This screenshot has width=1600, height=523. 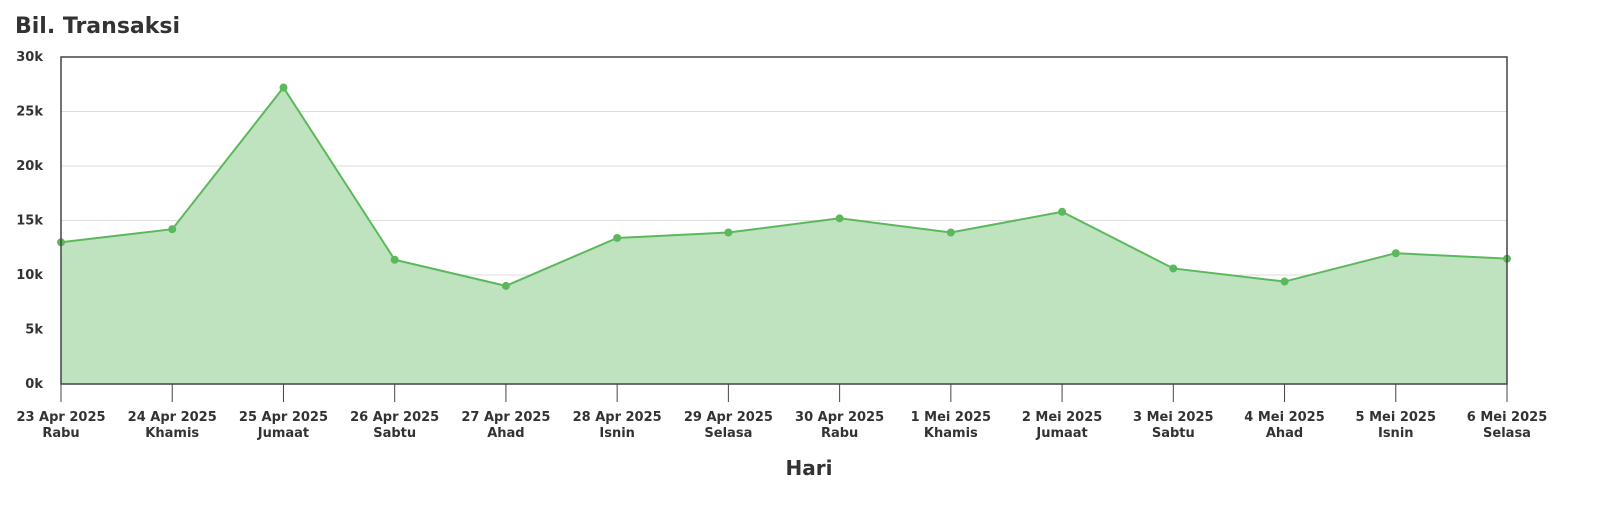 What do you see at coordinates (394, 417) in the screenshot?
I see `x-tick-label: 26 Apr 2025` at bounding box center [394, 417].